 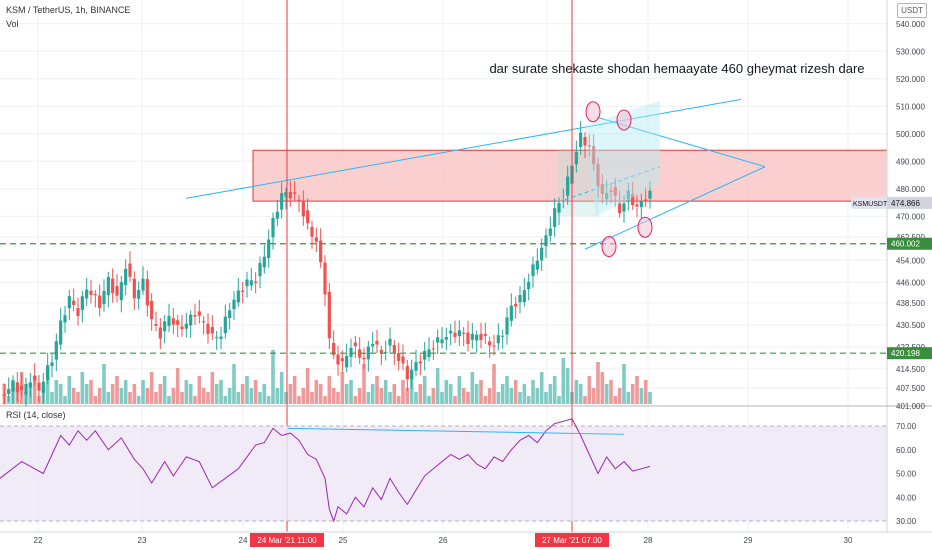 I want to click on price-tick-label: 520.000, so click(x=910, y=79).